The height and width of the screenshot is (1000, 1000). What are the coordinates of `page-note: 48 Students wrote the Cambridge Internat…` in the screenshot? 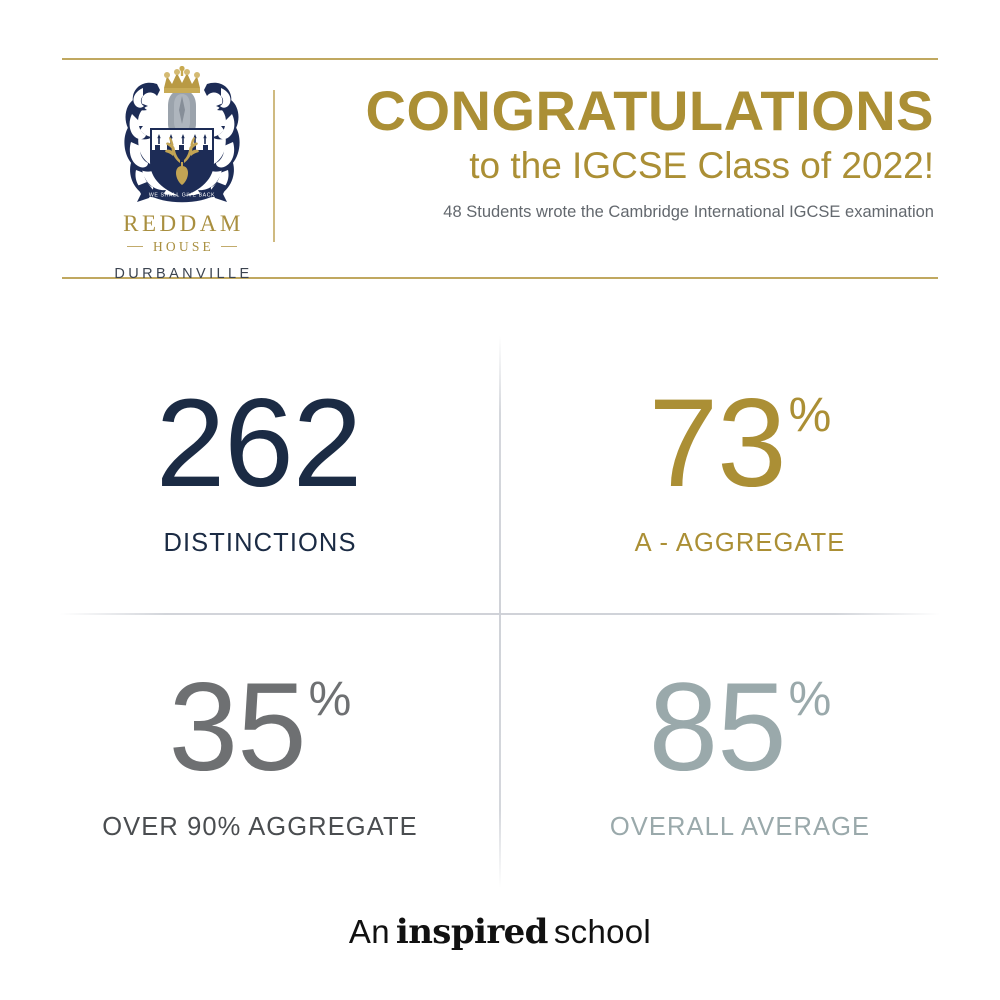 It's located at (688, 211).